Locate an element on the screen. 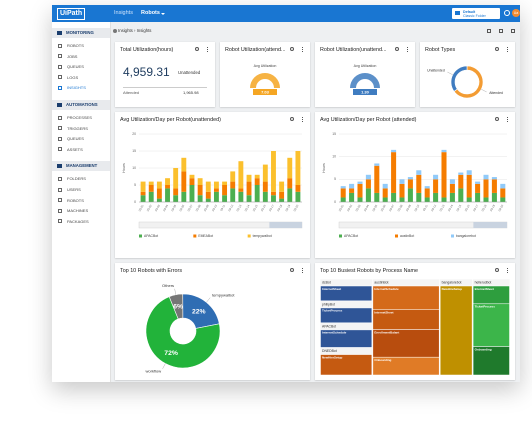 This screenshot has height=436, width=532. robot-label: DNEDBot is located at coordinates (329, 351).